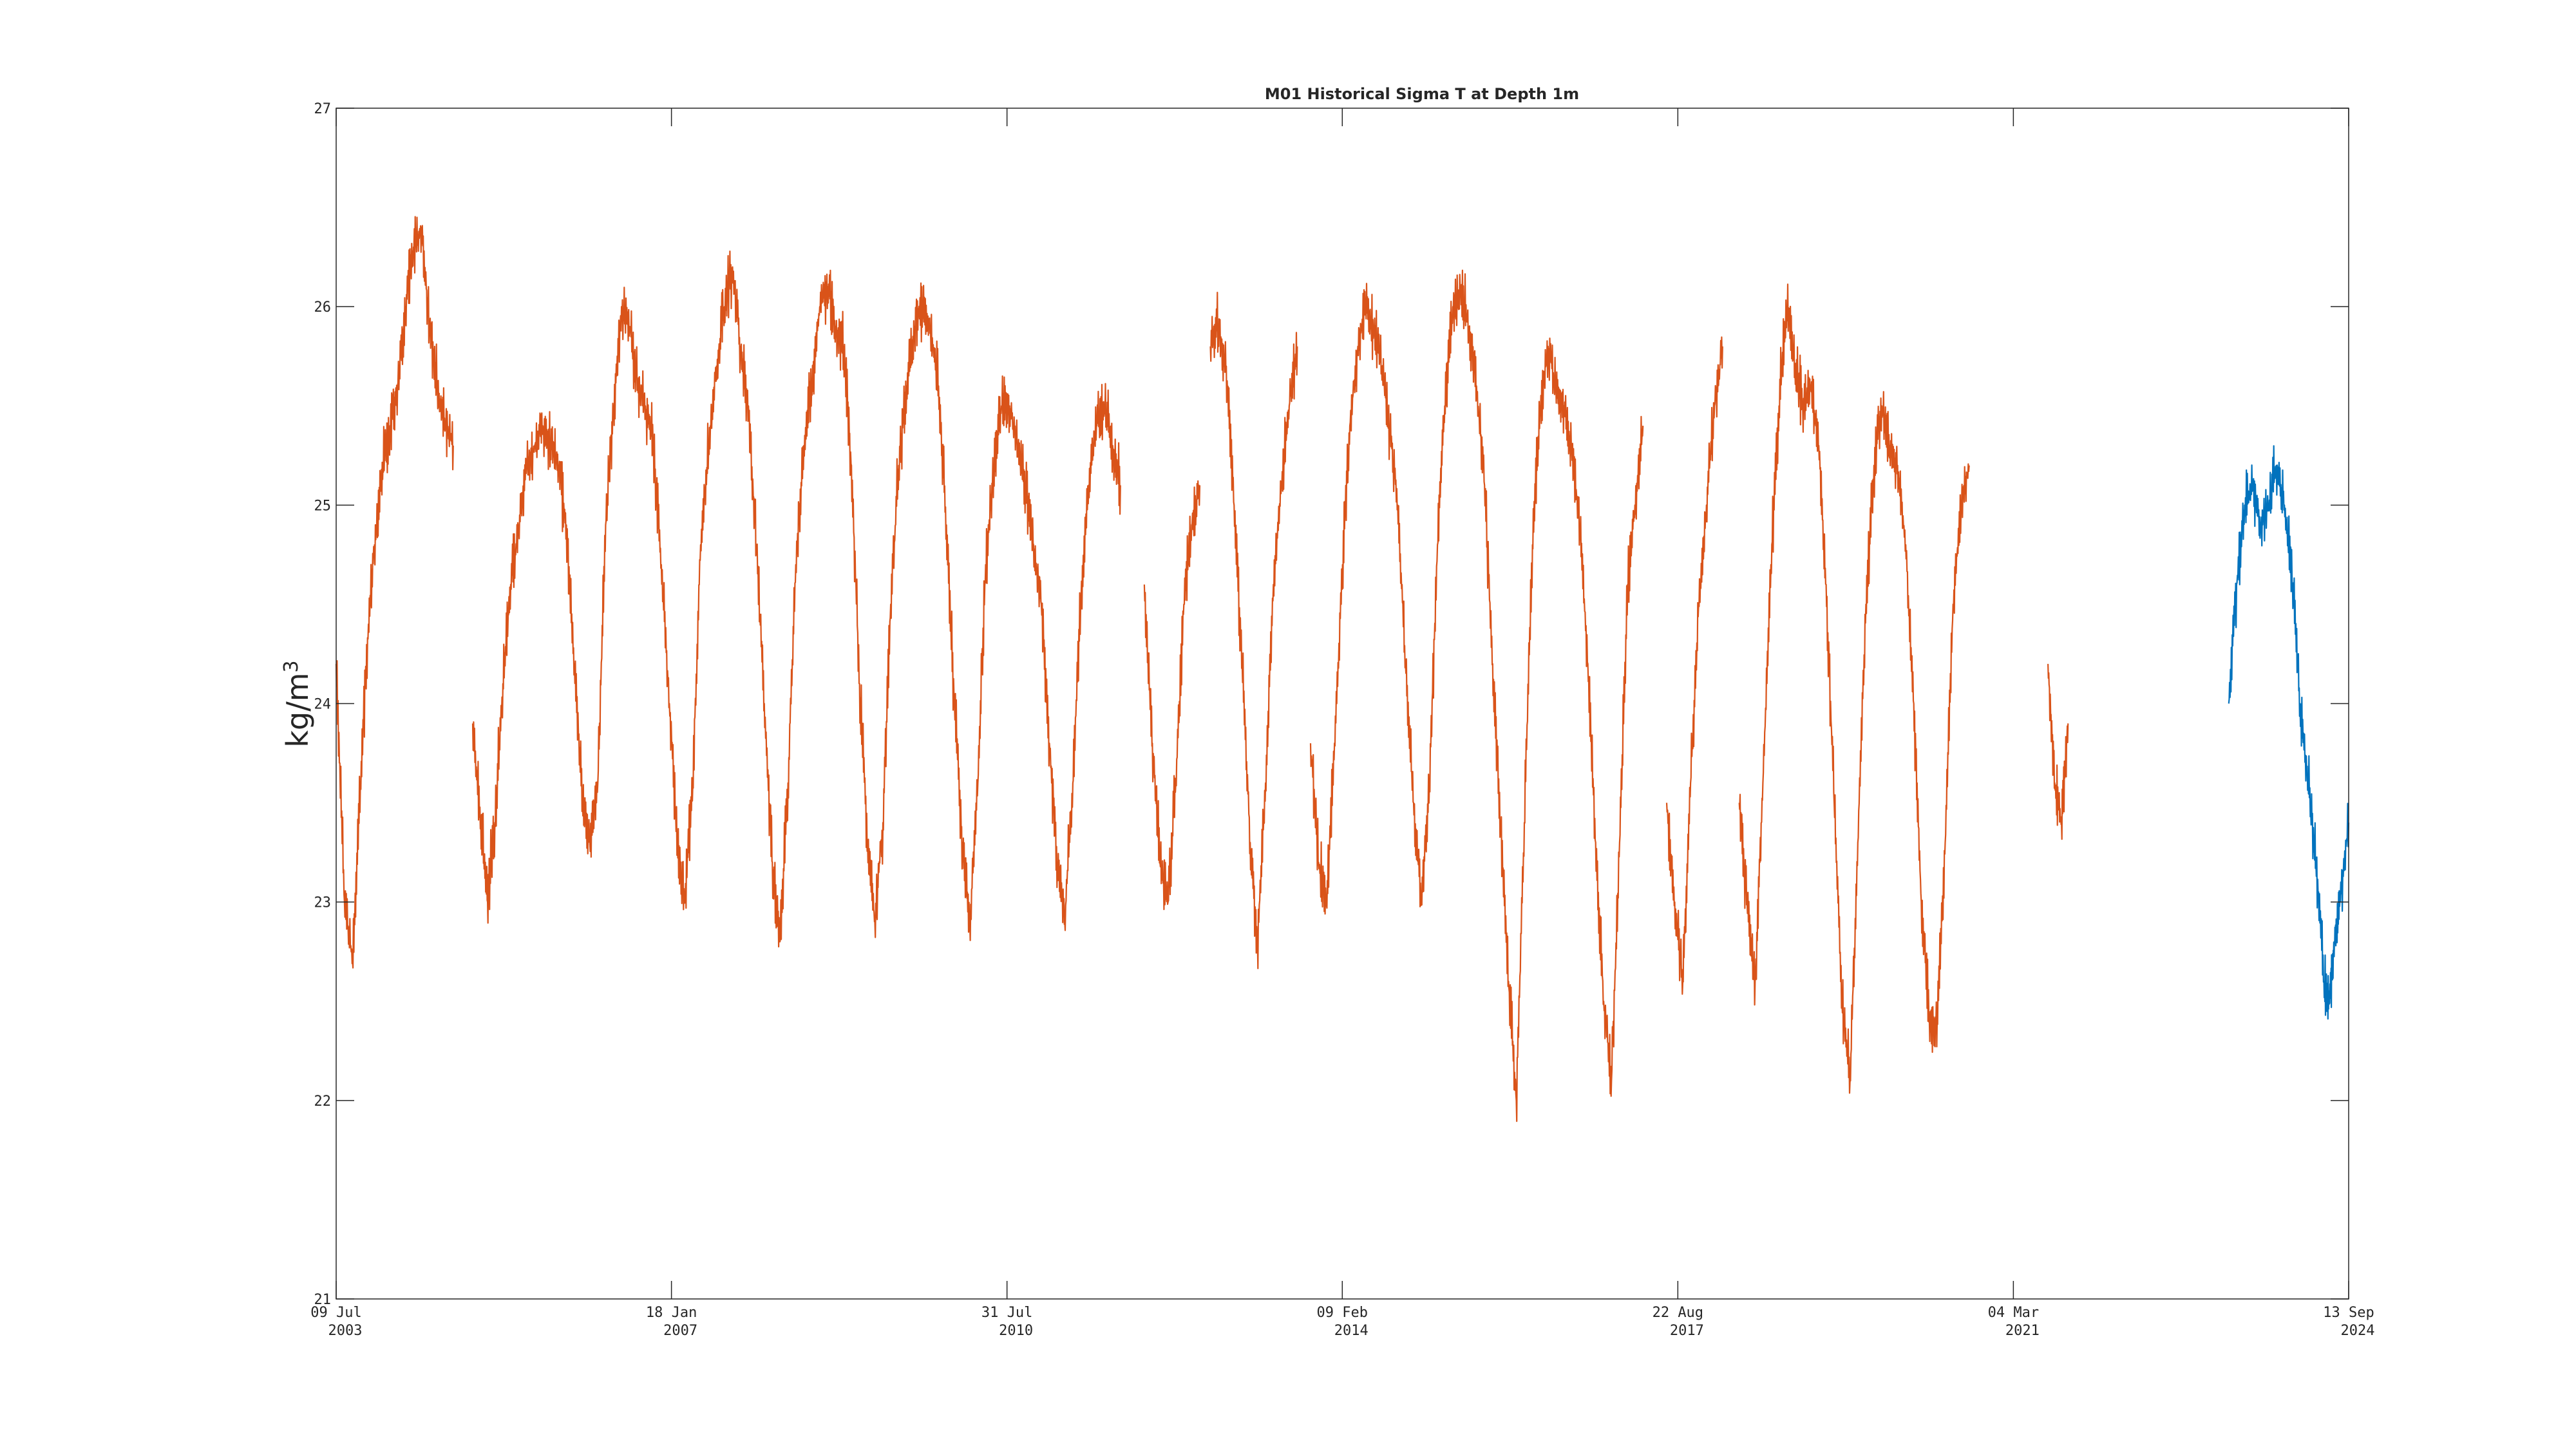 The height and width of the screenshot is (1449, 2576). Describe the element at coordinates (1687, 1331) in the screenshot. I see `x-tick-label-5-line2: 2017` at that location.